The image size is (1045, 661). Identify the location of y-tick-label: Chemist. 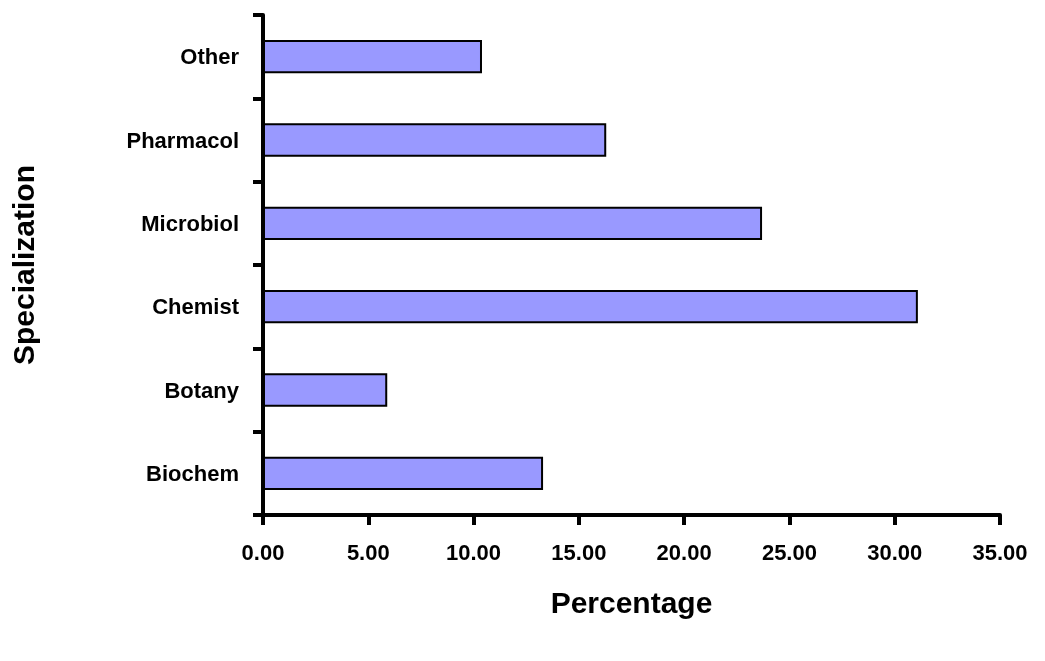
(196, 307).